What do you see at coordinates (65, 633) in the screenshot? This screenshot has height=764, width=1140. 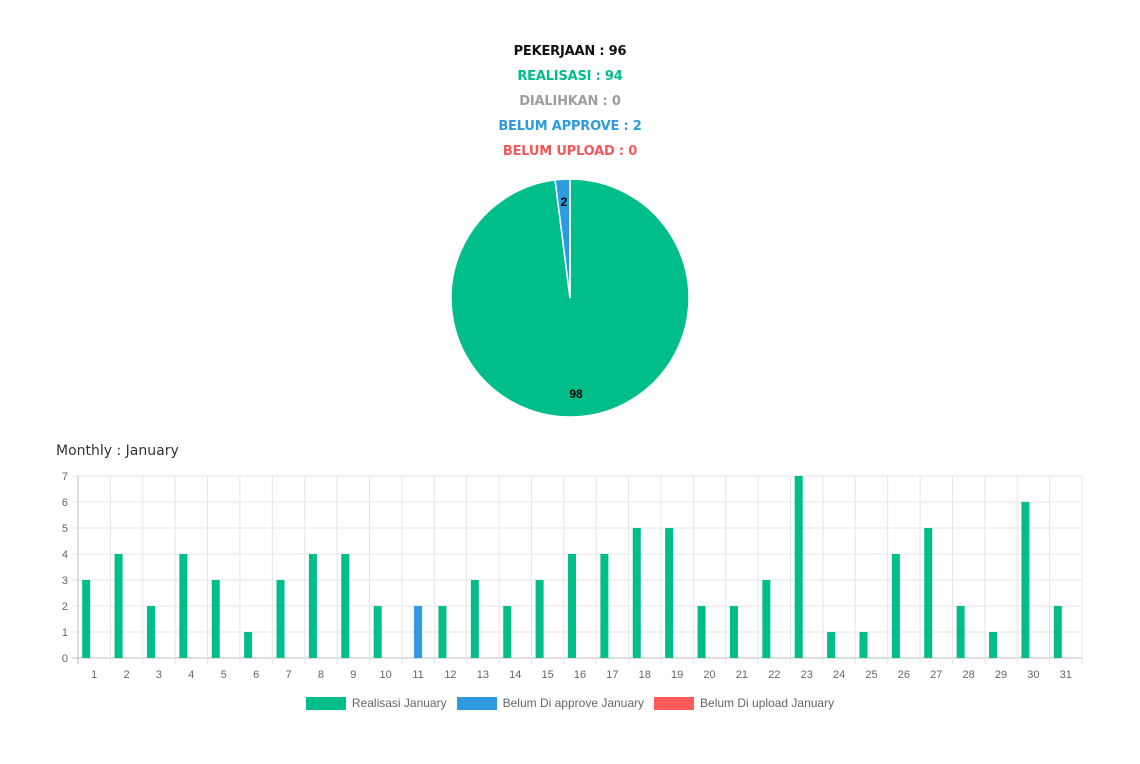 I see `y-tick-label: 1` at bounding box center [65, 633].